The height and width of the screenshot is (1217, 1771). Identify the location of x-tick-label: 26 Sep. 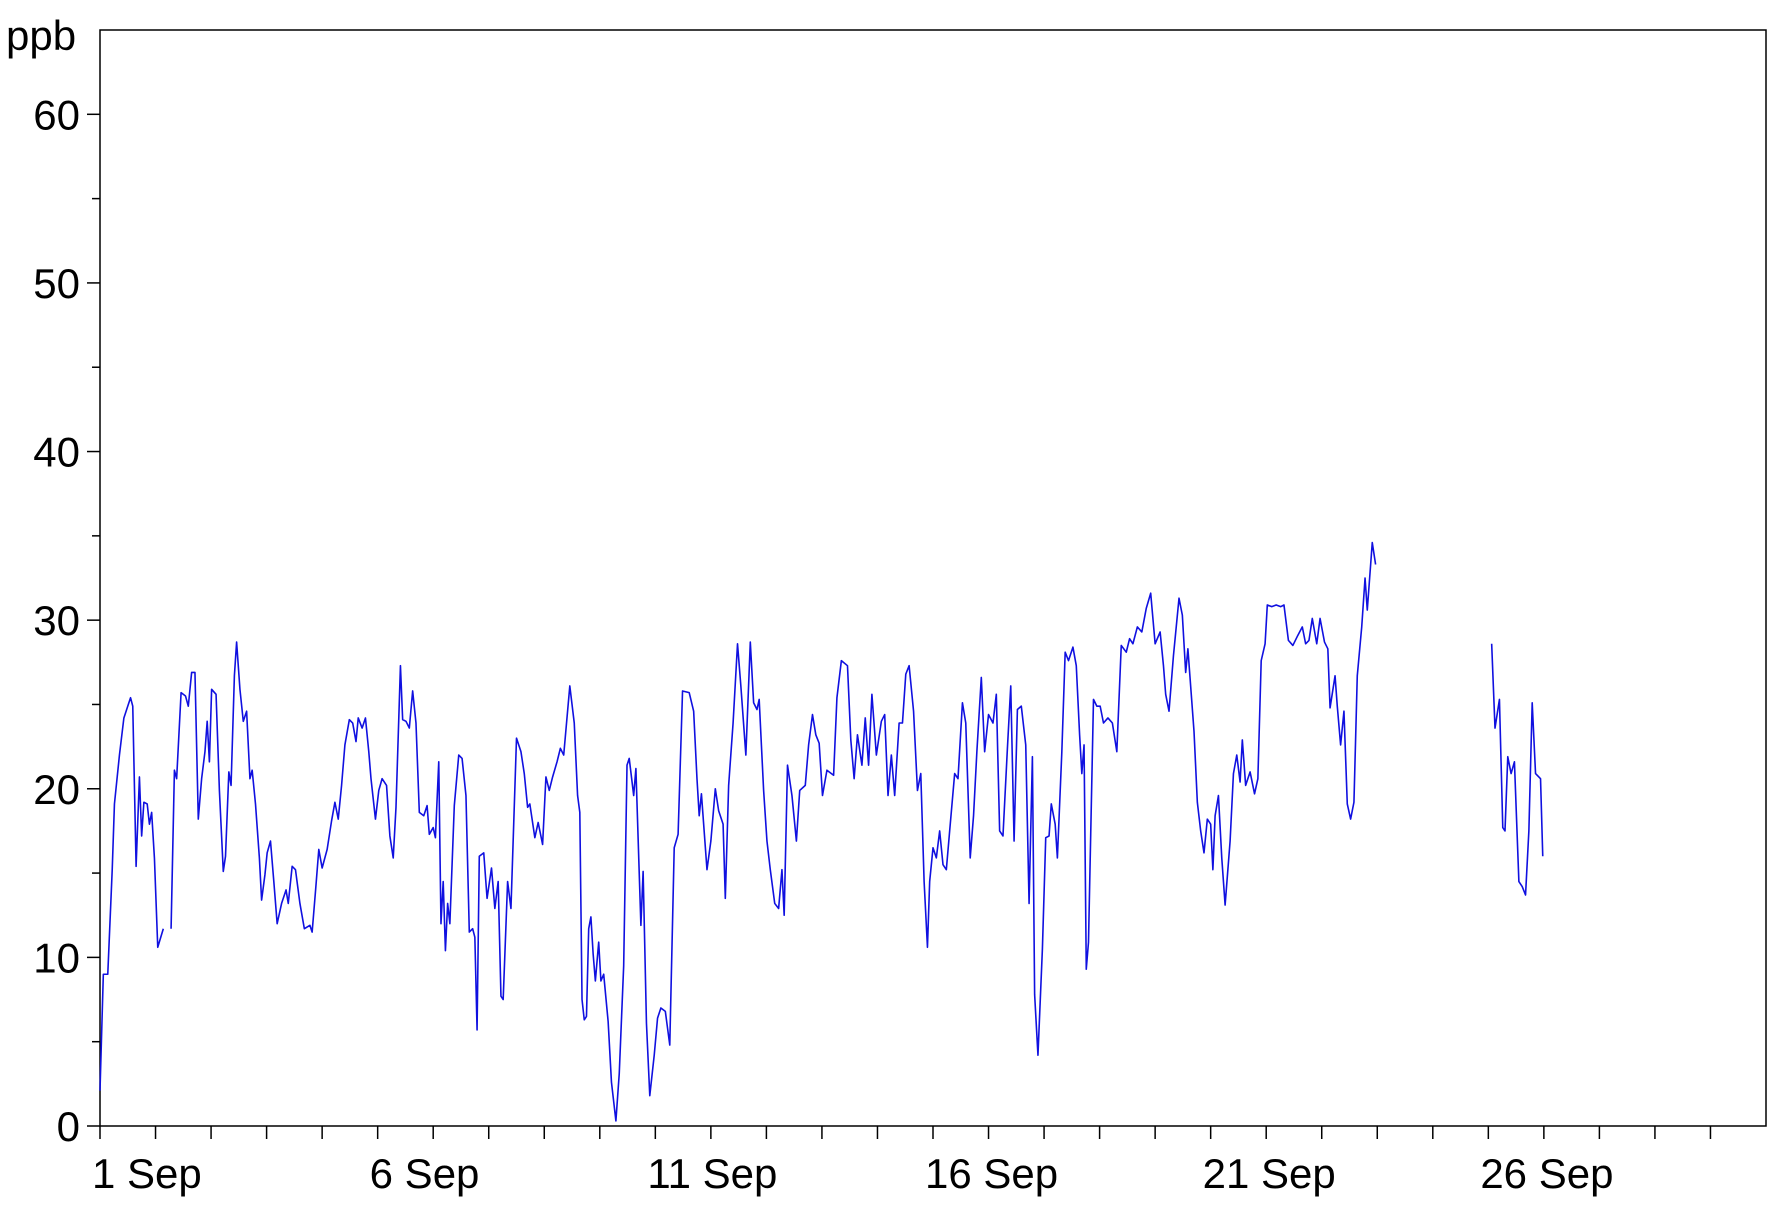
(1546, 1173).